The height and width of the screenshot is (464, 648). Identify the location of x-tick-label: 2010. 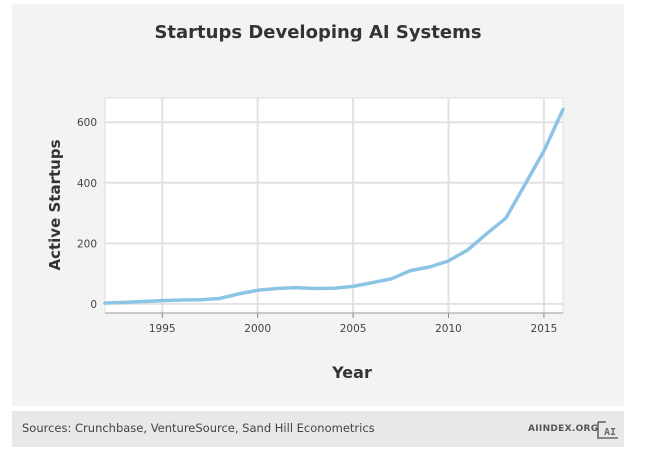
(448, 329).